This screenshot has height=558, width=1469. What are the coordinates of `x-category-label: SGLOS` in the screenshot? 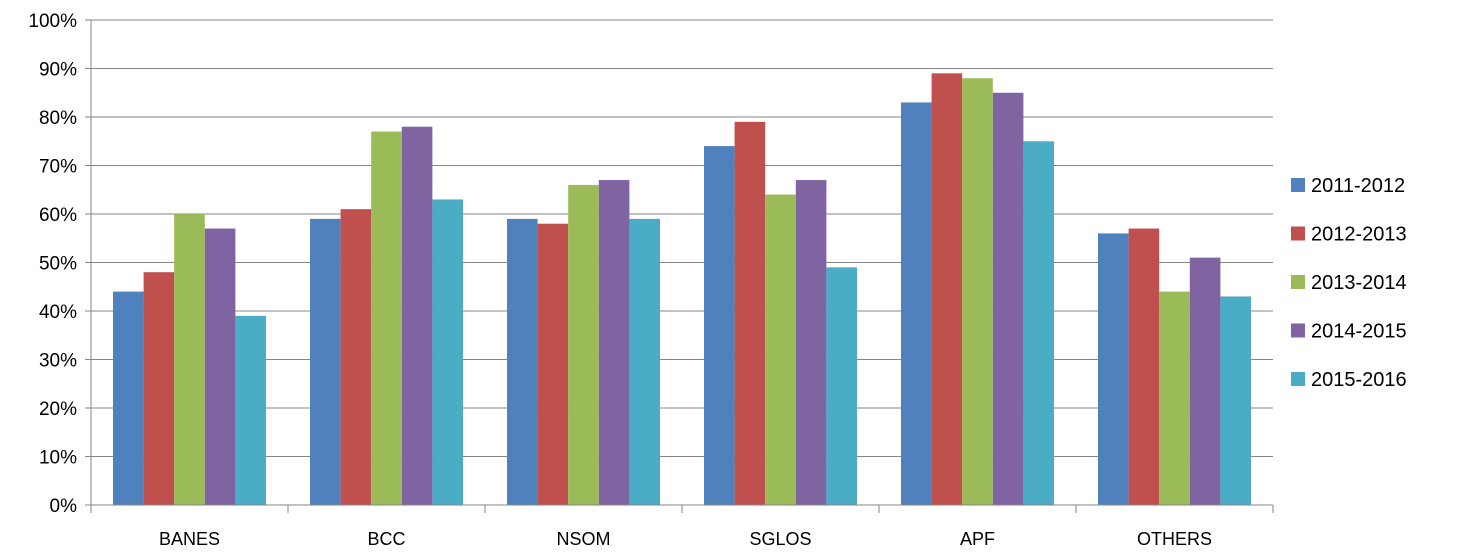 It's located at (780, 539).